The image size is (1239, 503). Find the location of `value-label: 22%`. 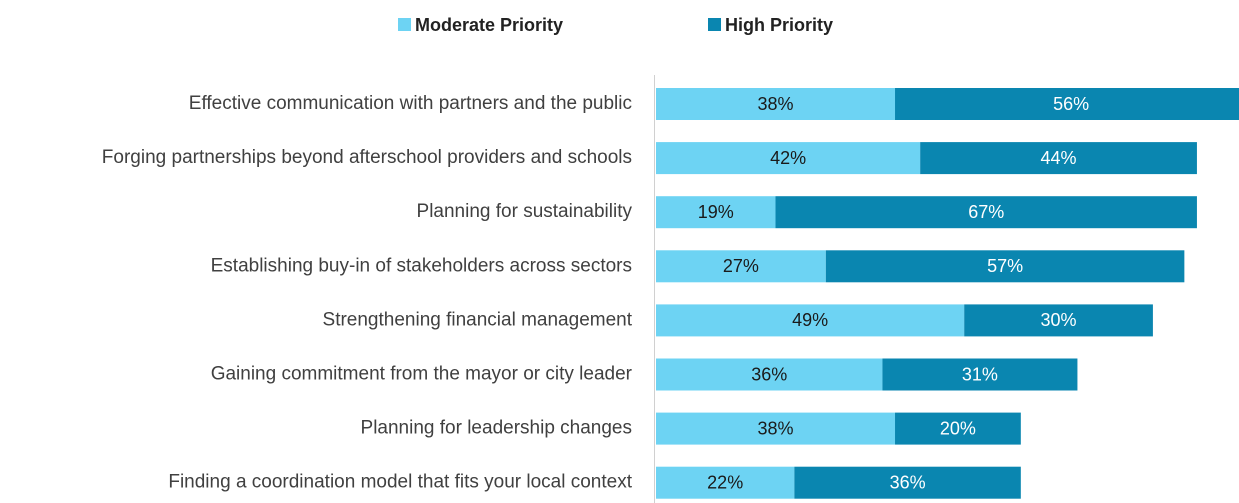

value-label: 22% is located at coordinates (725, 482).